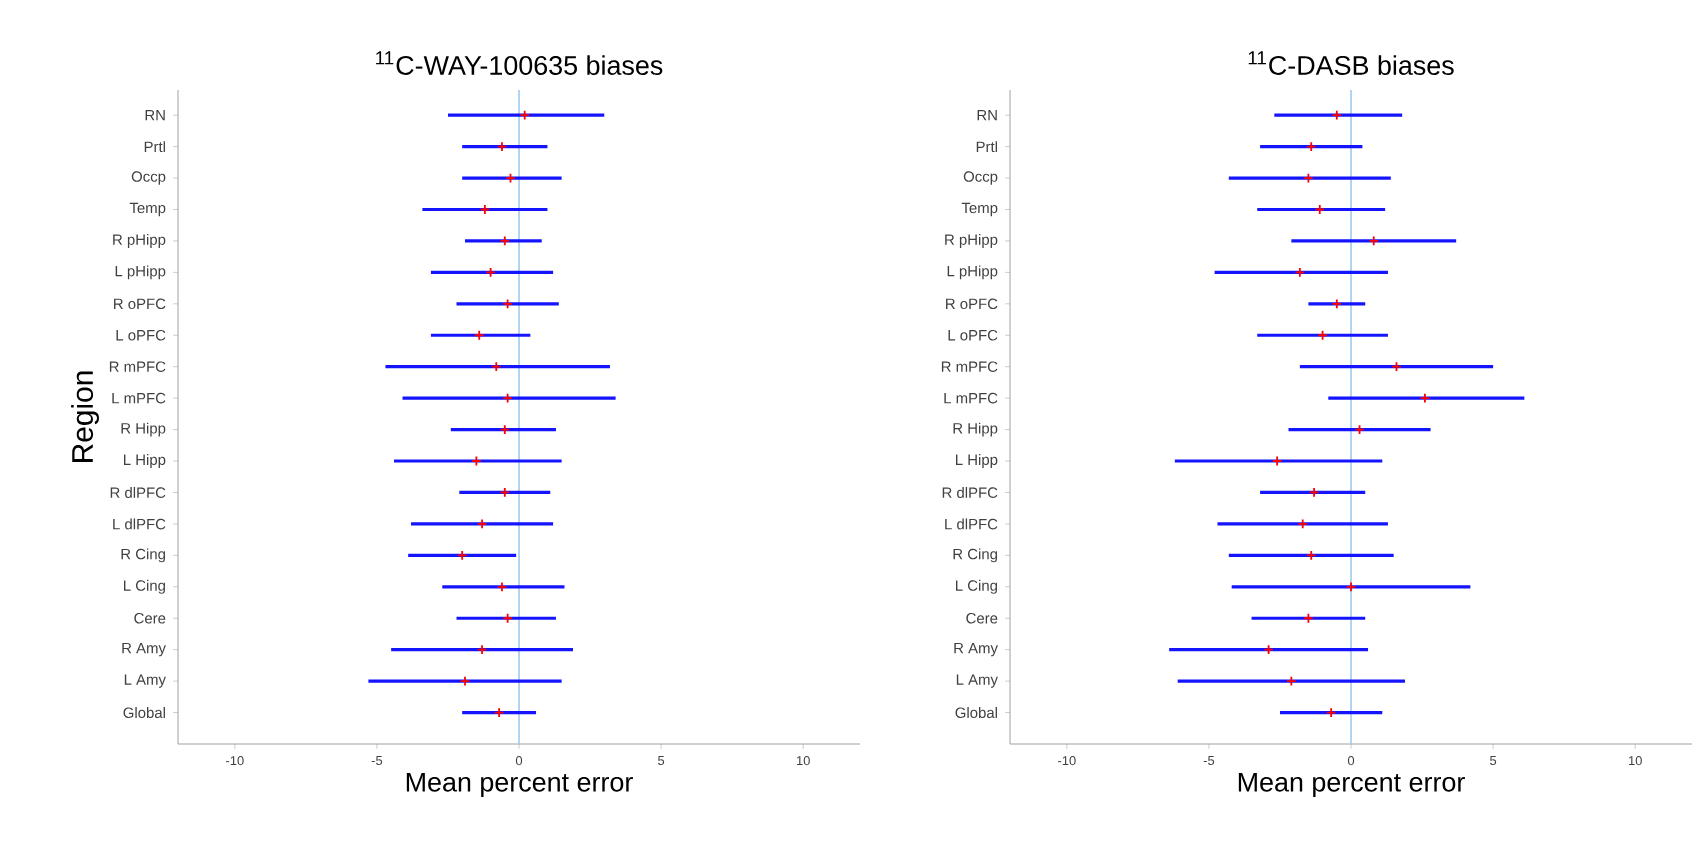 The width and height of the screenshot is (1702, 862). Describe the element at coordinates (1351, 63) in the screenshot. I see `chart-title: $^{11}$C-DASB biases` at that location.